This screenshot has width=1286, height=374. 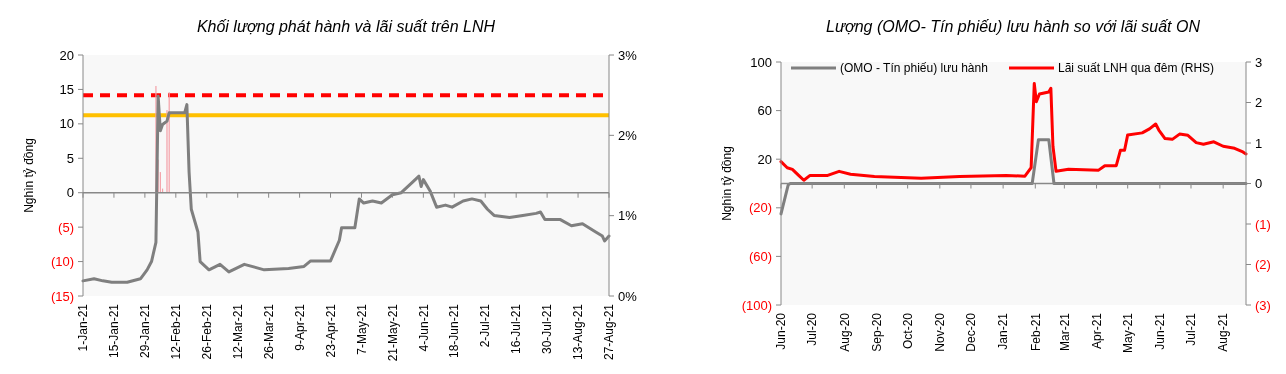 I want to click on y-tick-label: (60), so click(x=760, y=256).